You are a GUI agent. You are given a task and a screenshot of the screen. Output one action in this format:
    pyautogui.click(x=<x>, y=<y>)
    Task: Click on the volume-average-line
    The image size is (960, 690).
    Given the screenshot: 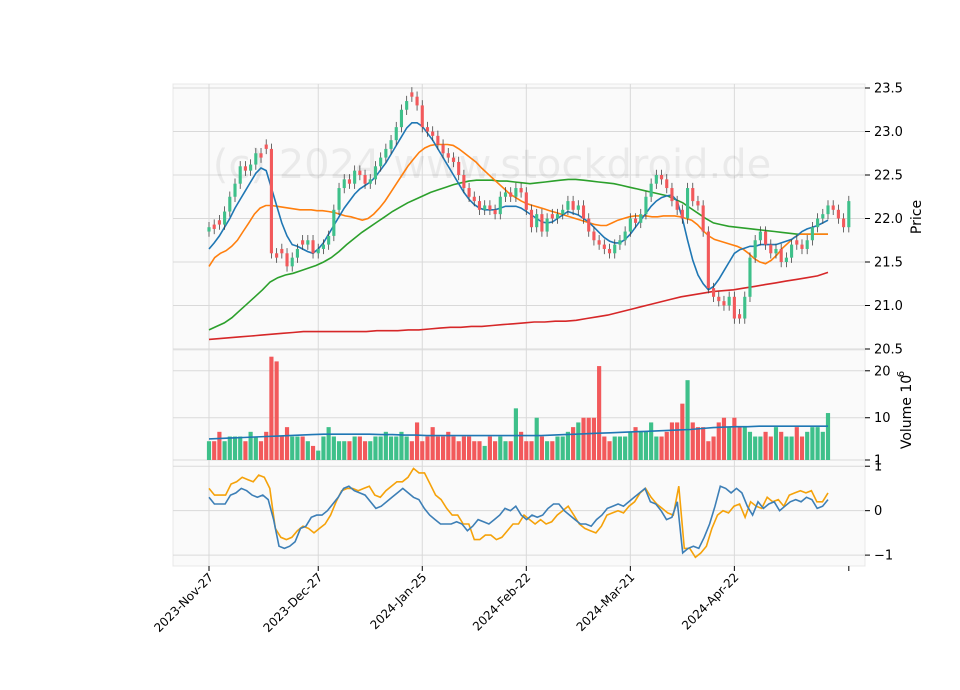 What is the action you would take?
    pyautogui.click(x=518, y=432)
    